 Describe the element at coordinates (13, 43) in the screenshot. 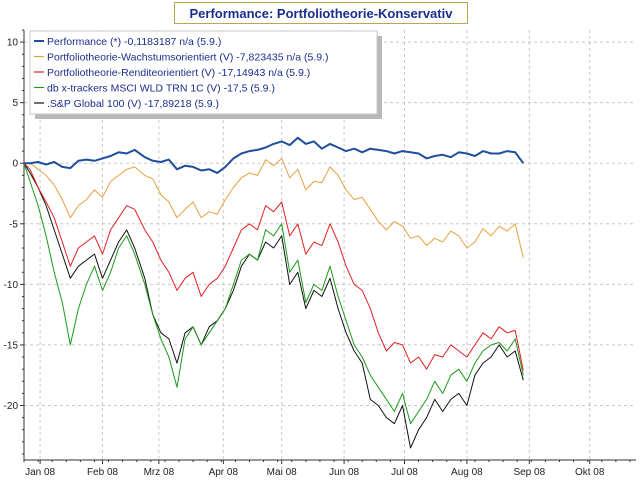

I see `y-tick-label: 10` at that location.